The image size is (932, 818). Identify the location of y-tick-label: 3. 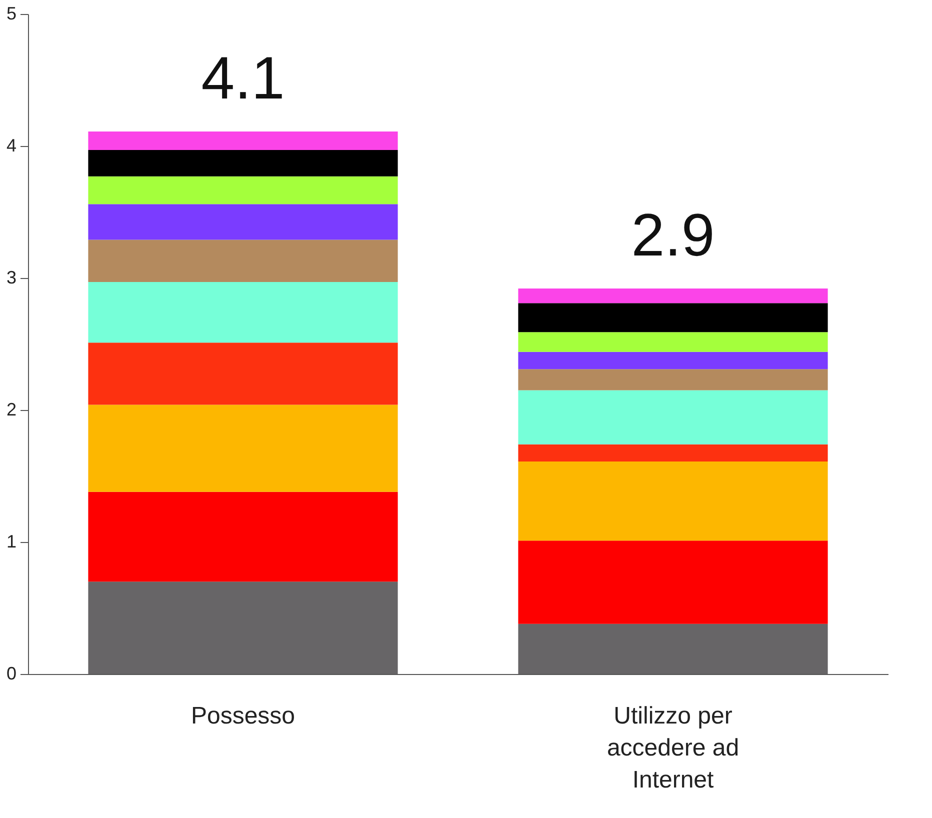
(11, 278).